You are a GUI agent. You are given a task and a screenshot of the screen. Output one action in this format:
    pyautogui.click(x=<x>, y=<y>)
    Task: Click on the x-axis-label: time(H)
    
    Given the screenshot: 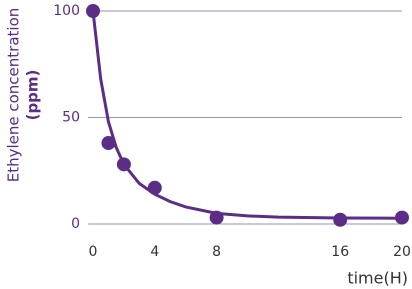 What is the action you would take?
    pyautogui.click(x=377, y=278)
    